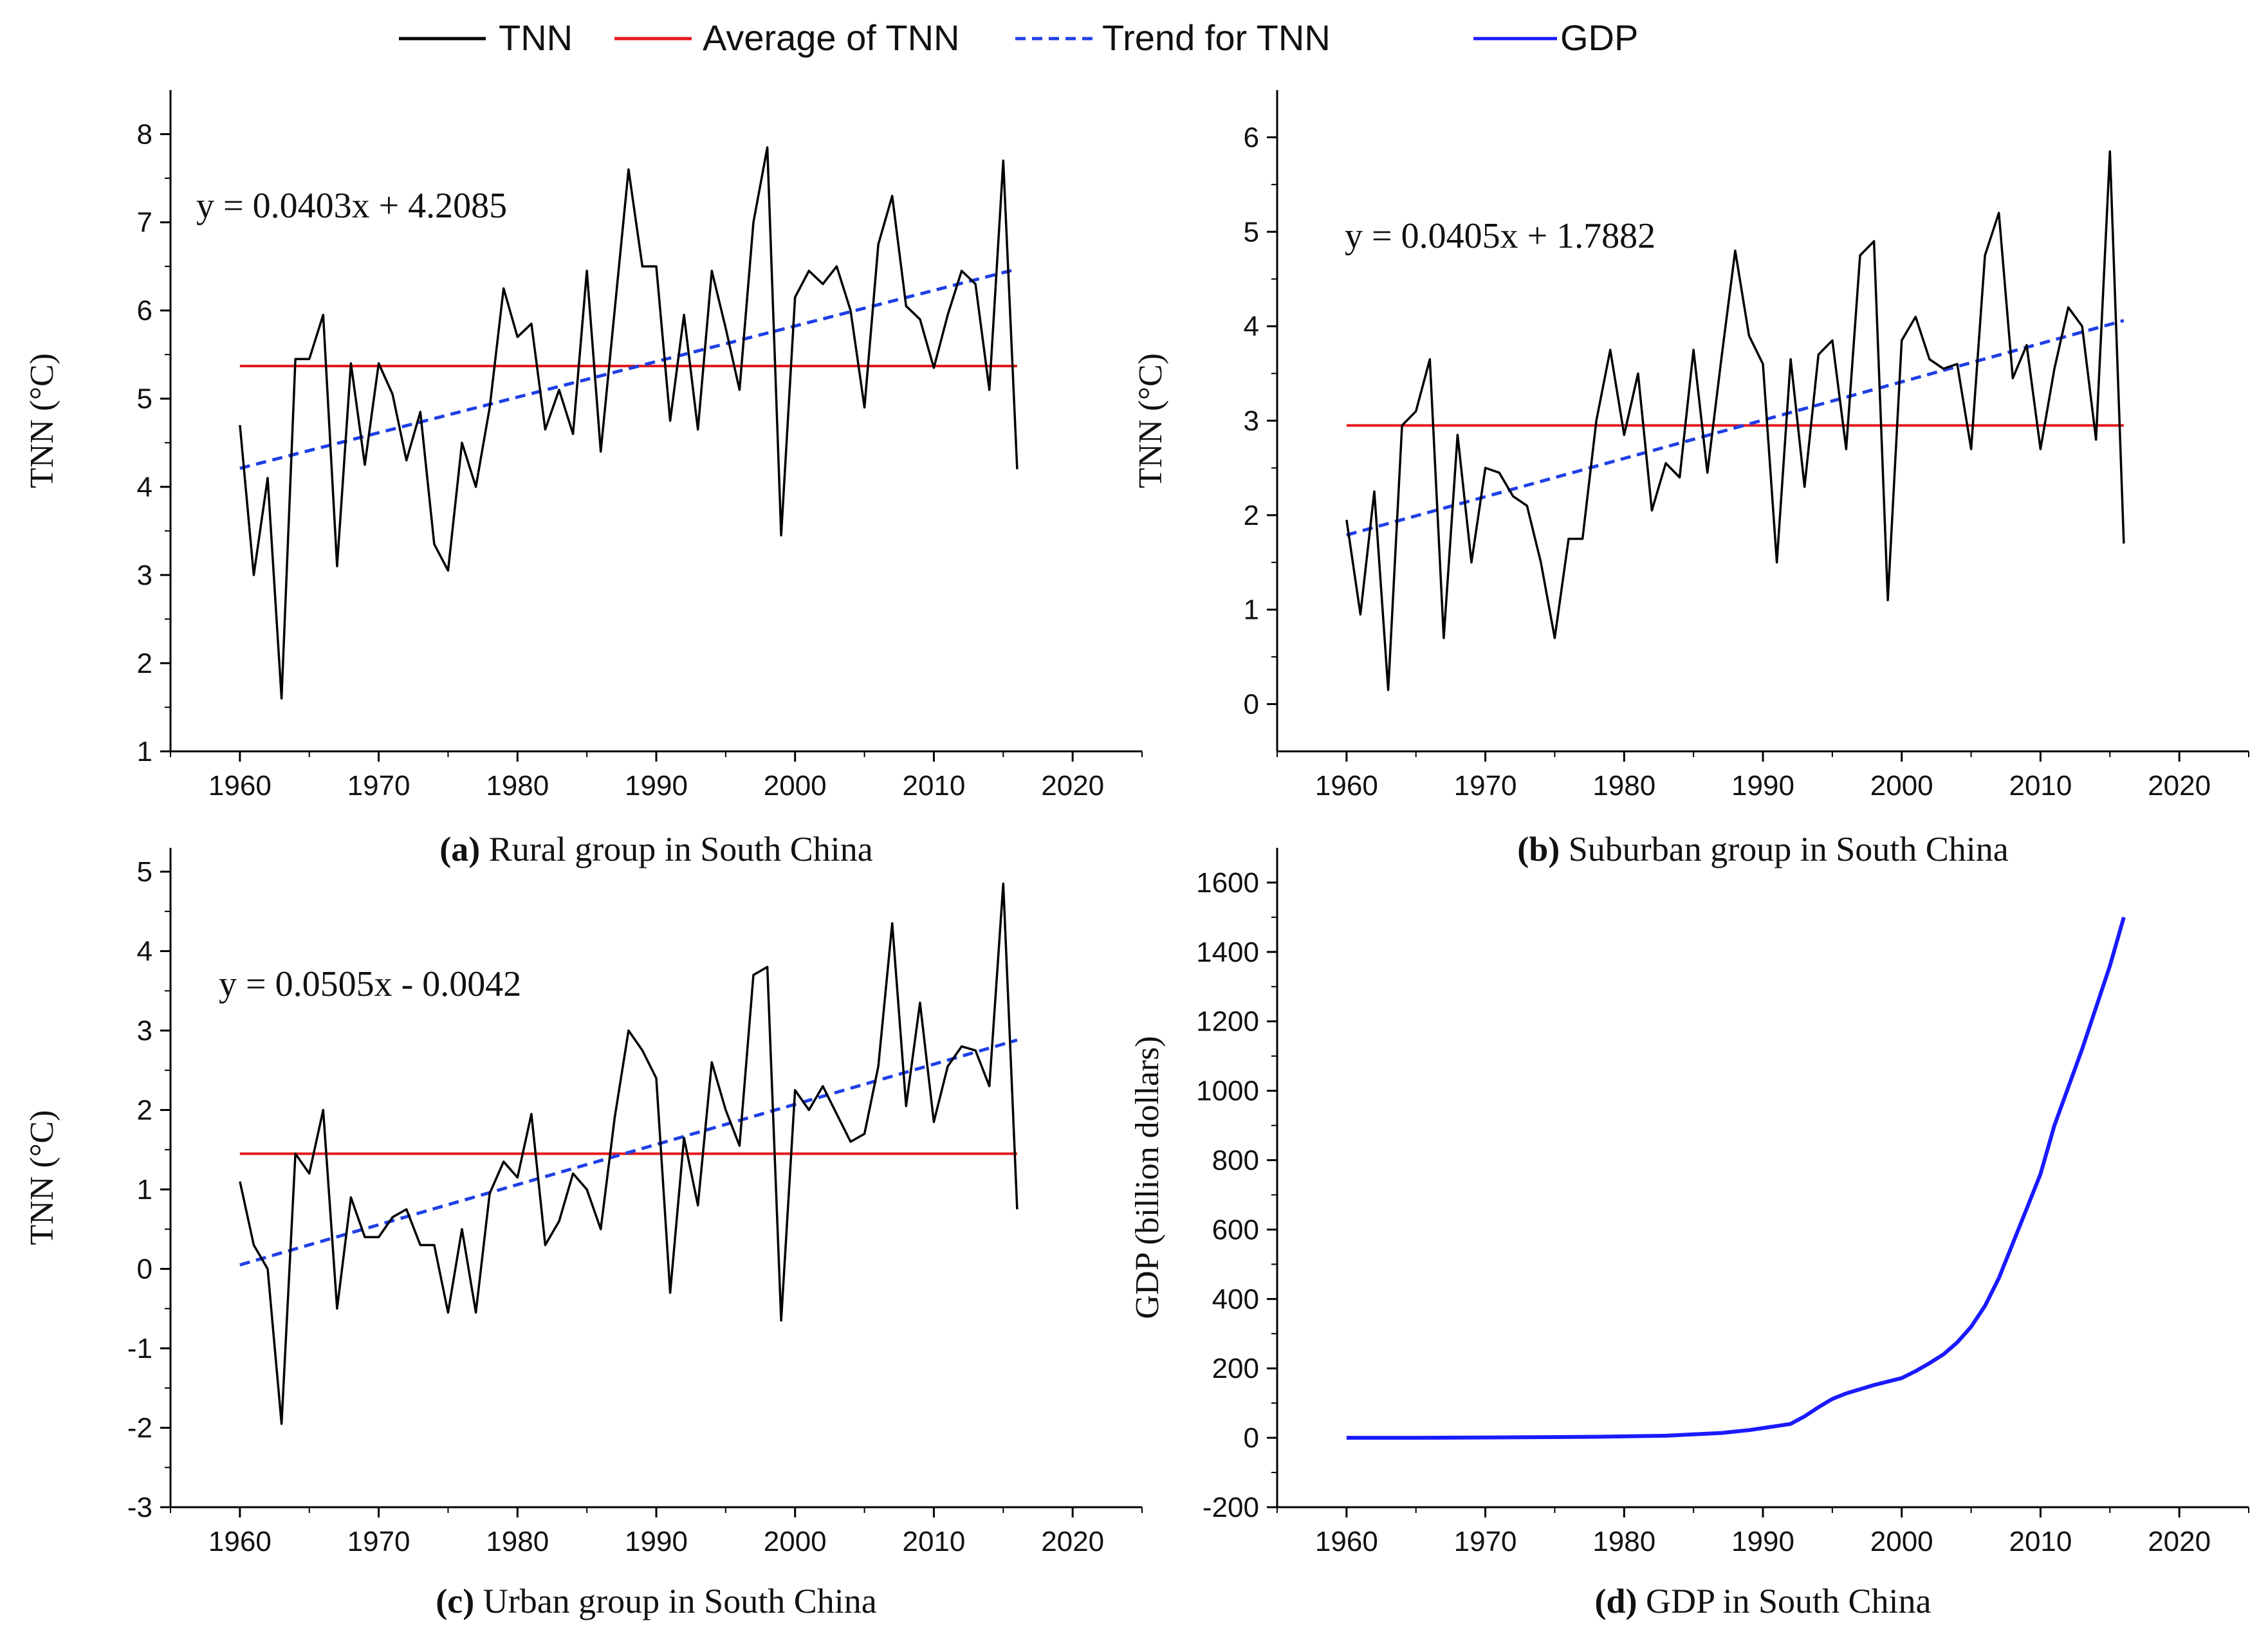  Describe the element at coordinates (144, 223) in the screenshot. I see `y-tick-label: 7` at that location.